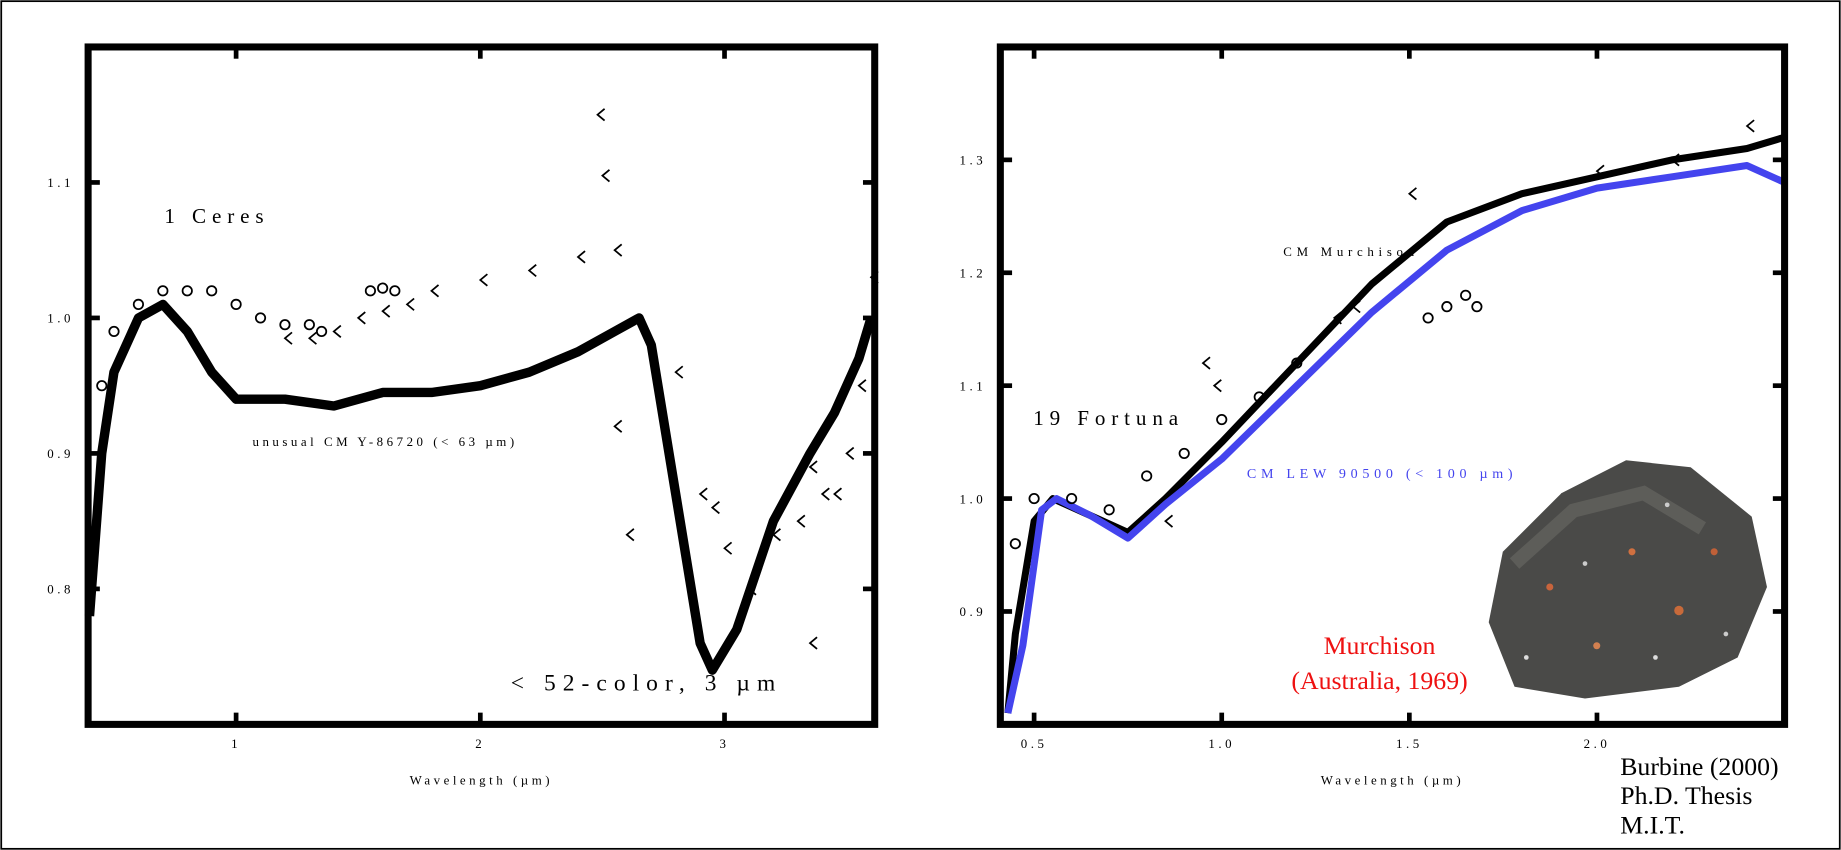  I want to click on annotation: (Australia, 1969), so click(1379, 680).